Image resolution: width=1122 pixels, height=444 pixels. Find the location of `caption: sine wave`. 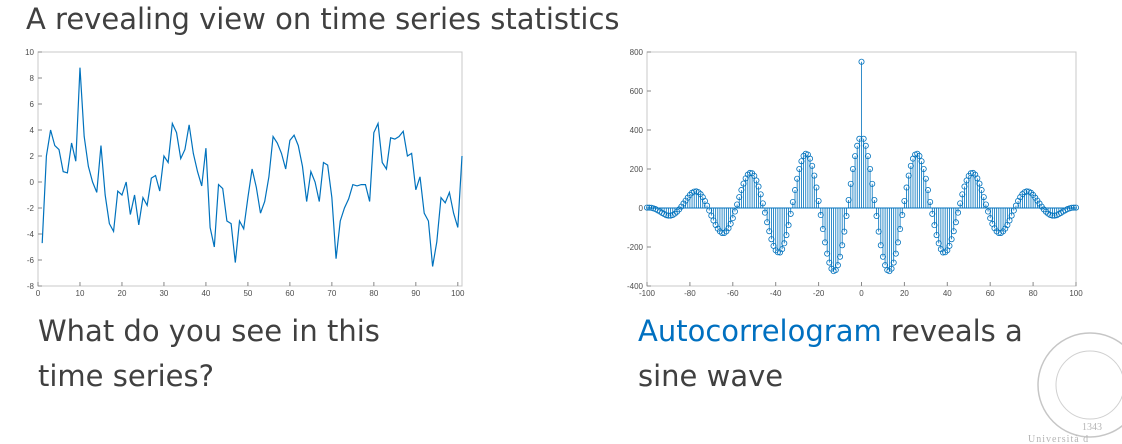

caption: sine wave is located at coordinates (710, 376).